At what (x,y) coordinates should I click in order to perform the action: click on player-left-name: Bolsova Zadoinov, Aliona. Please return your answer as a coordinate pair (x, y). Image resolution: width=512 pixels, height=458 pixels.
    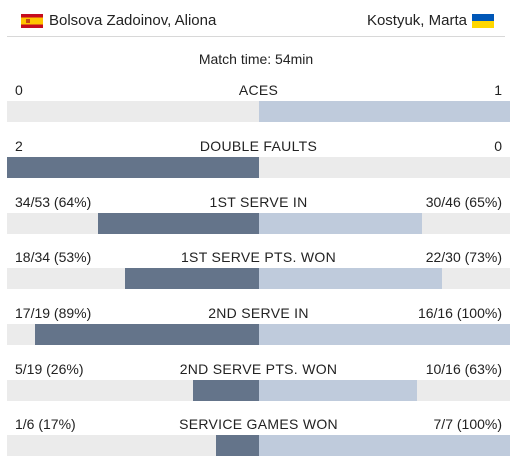
    Looking at the image, I should click on (133, 20).